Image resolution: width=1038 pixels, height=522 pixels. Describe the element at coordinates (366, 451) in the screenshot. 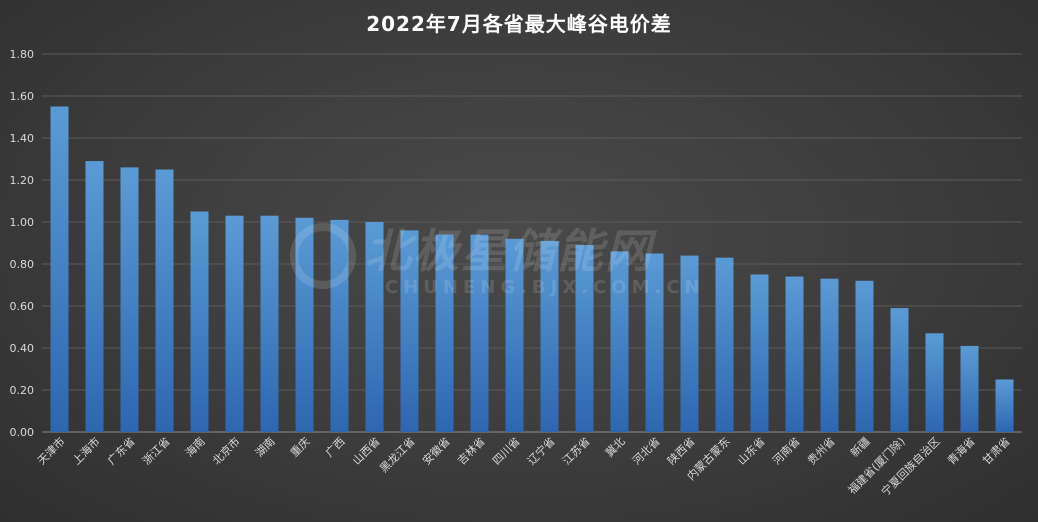

I see `x-tick-label: 山西省` at that location.